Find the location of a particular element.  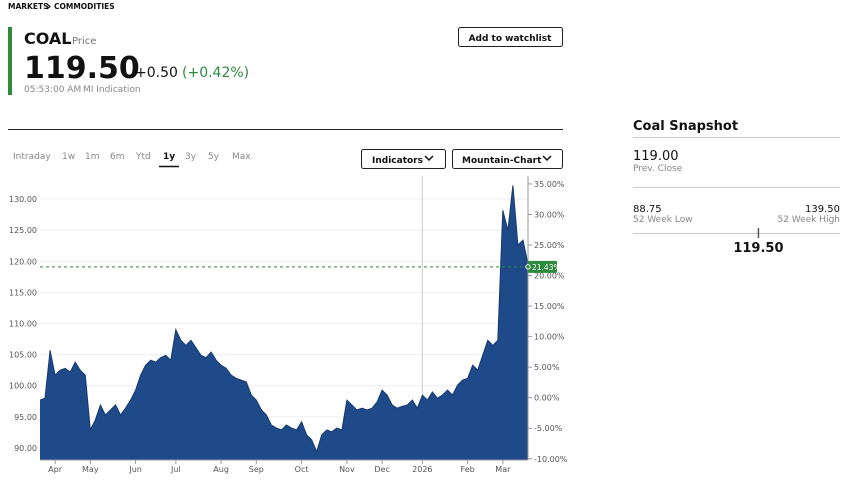

x-tick-label: Dec is located at coordinates (381, 469).